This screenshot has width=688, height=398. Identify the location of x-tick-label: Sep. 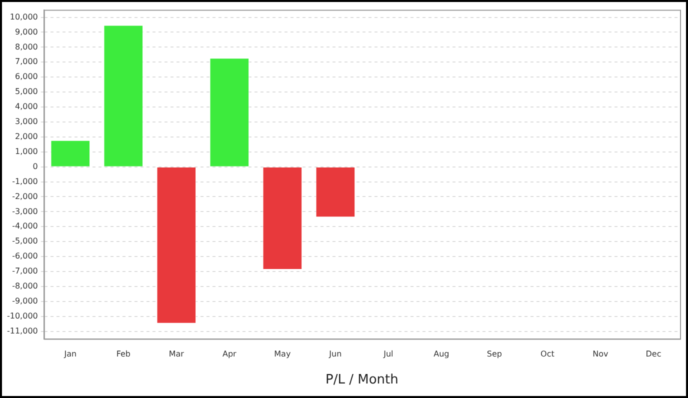
(494, 354).